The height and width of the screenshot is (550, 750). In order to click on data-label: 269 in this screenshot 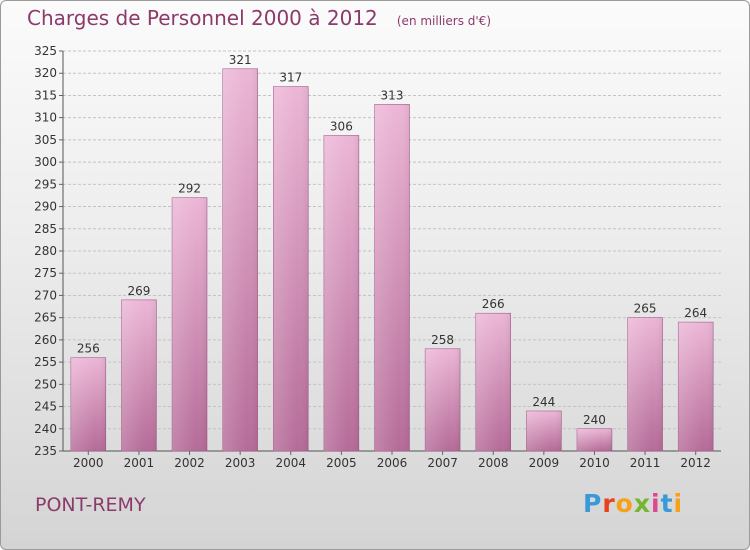, I will do `click(138, 291)`.